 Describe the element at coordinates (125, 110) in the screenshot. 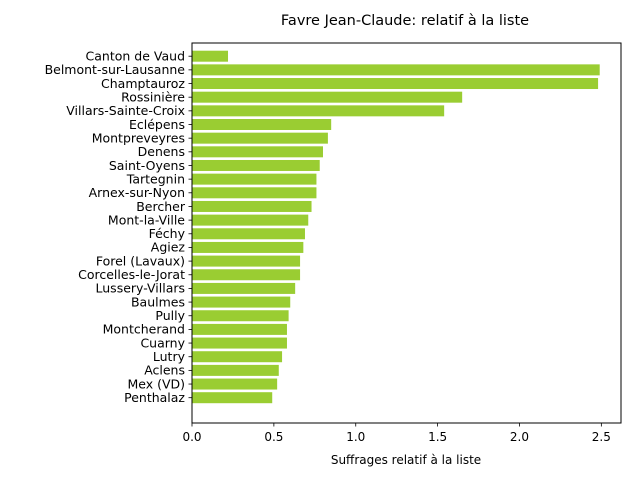

I see `category-label: Villars-Sainte-Croix` at that location.